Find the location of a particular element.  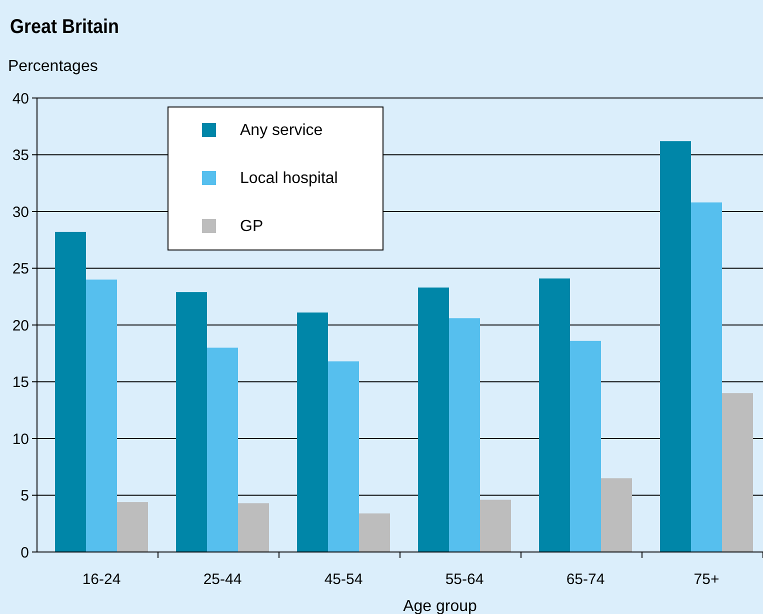

x-tick-label: 65-74 is located at coordinates (585, 579).